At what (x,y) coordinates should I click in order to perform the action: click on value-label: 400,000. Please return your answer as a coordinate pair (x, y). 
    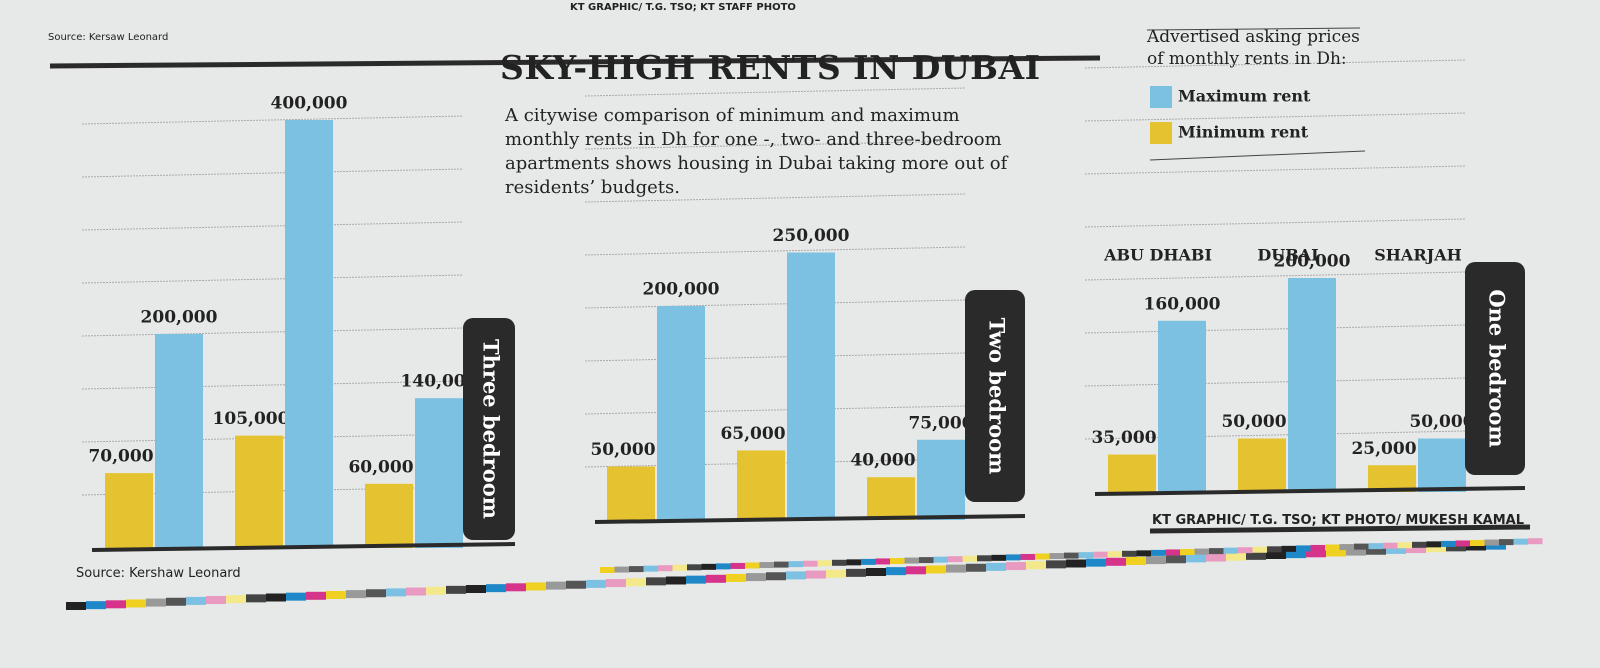
    Looking at the image, I should click on (309, 104).